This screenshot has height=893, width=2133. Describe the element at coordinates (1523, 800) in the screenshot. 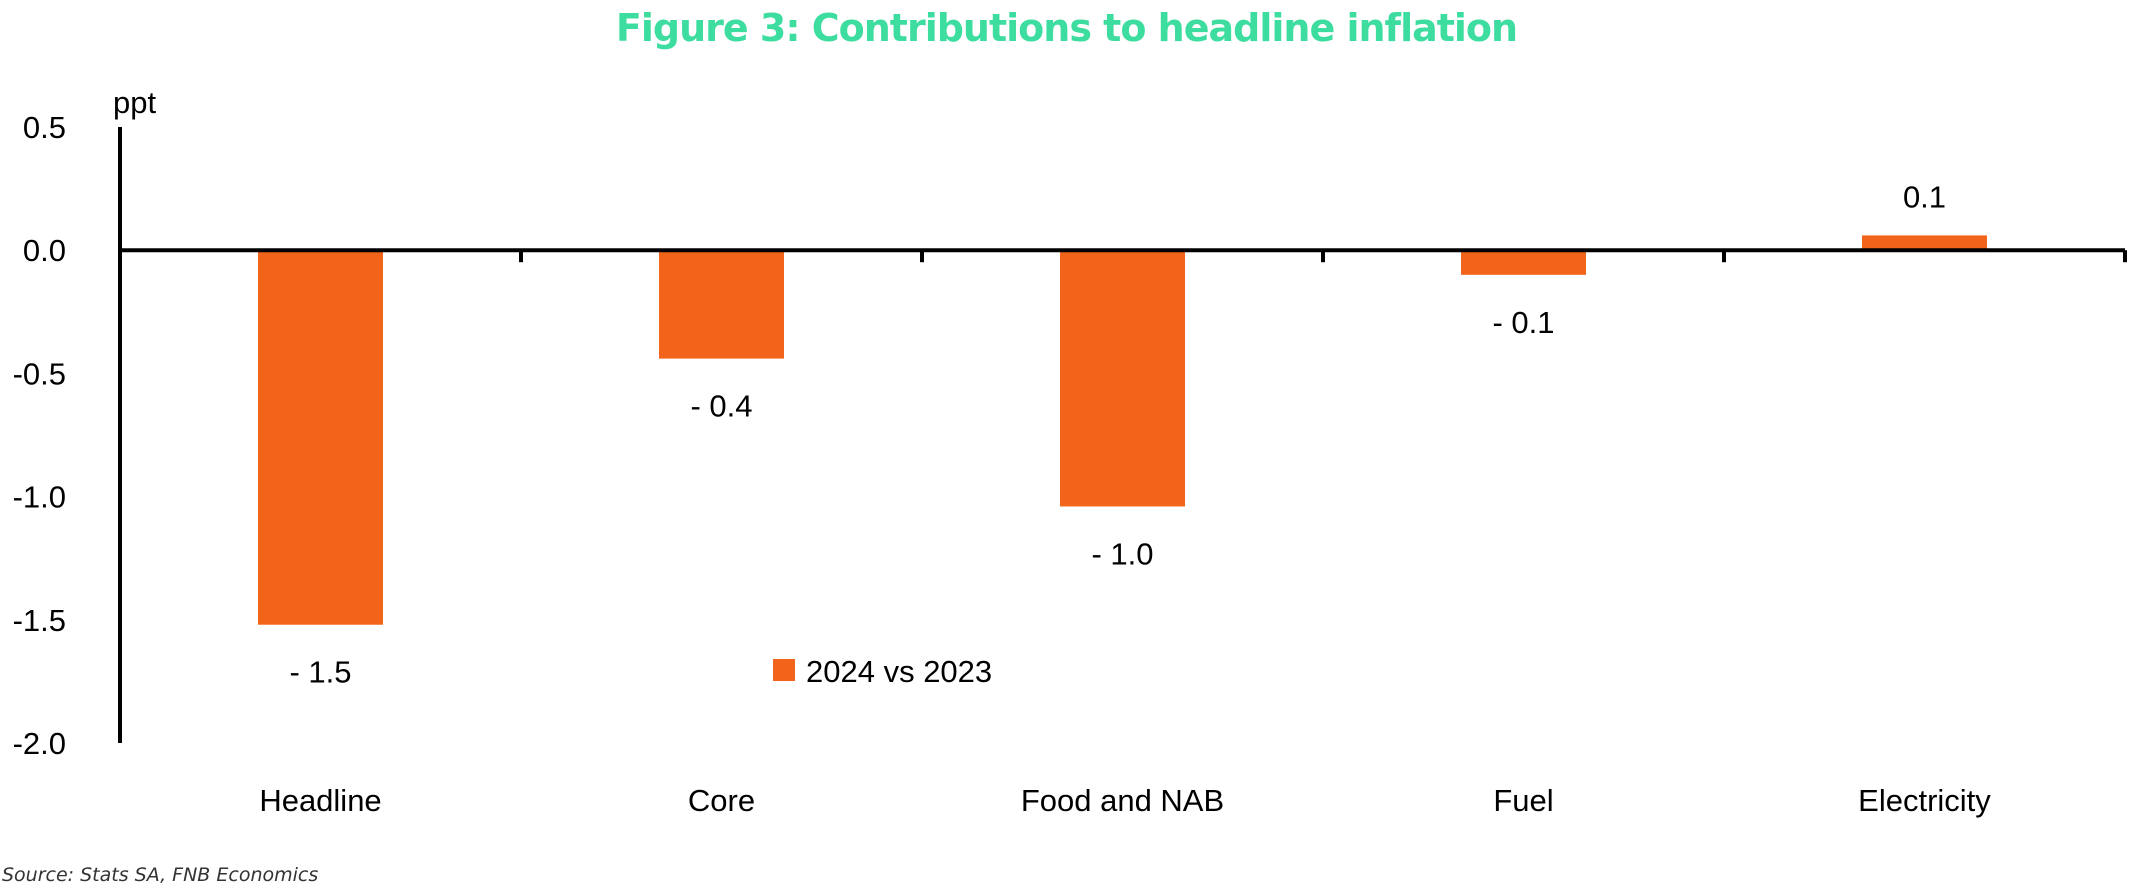

I see `x-tick-label: Fuel` at that location.